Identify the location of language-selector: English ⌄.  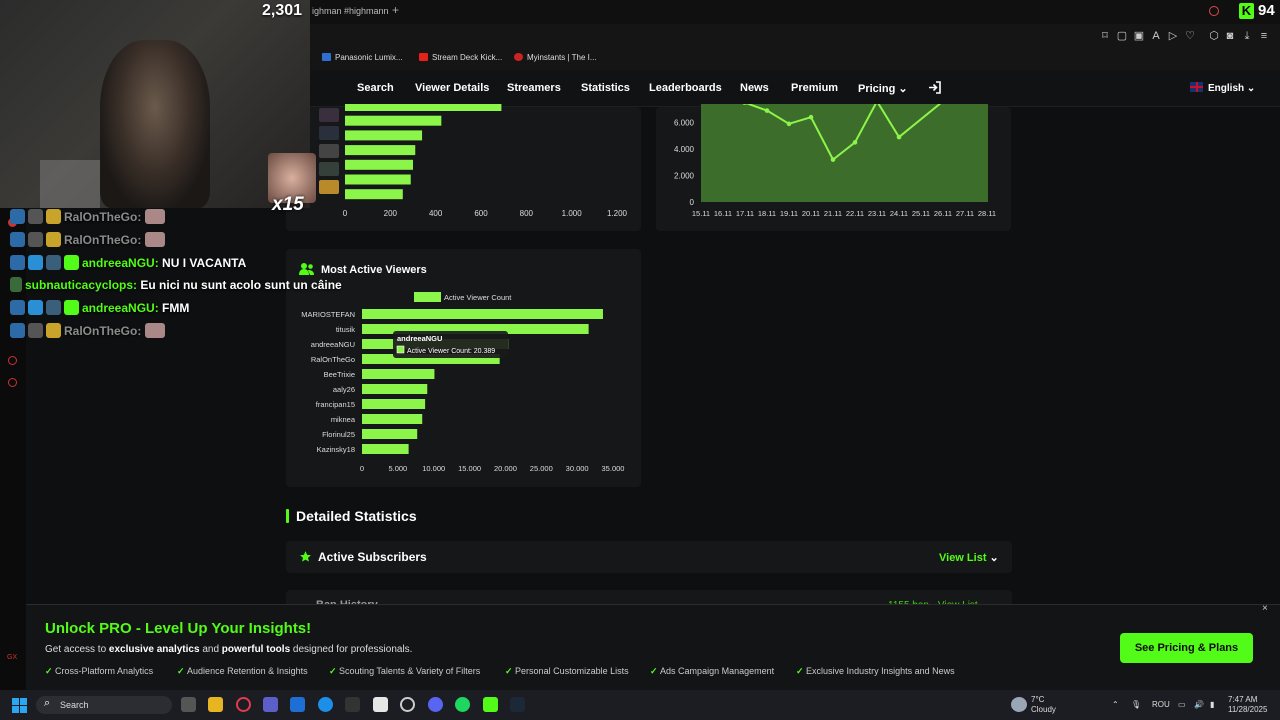
(1222, 88).